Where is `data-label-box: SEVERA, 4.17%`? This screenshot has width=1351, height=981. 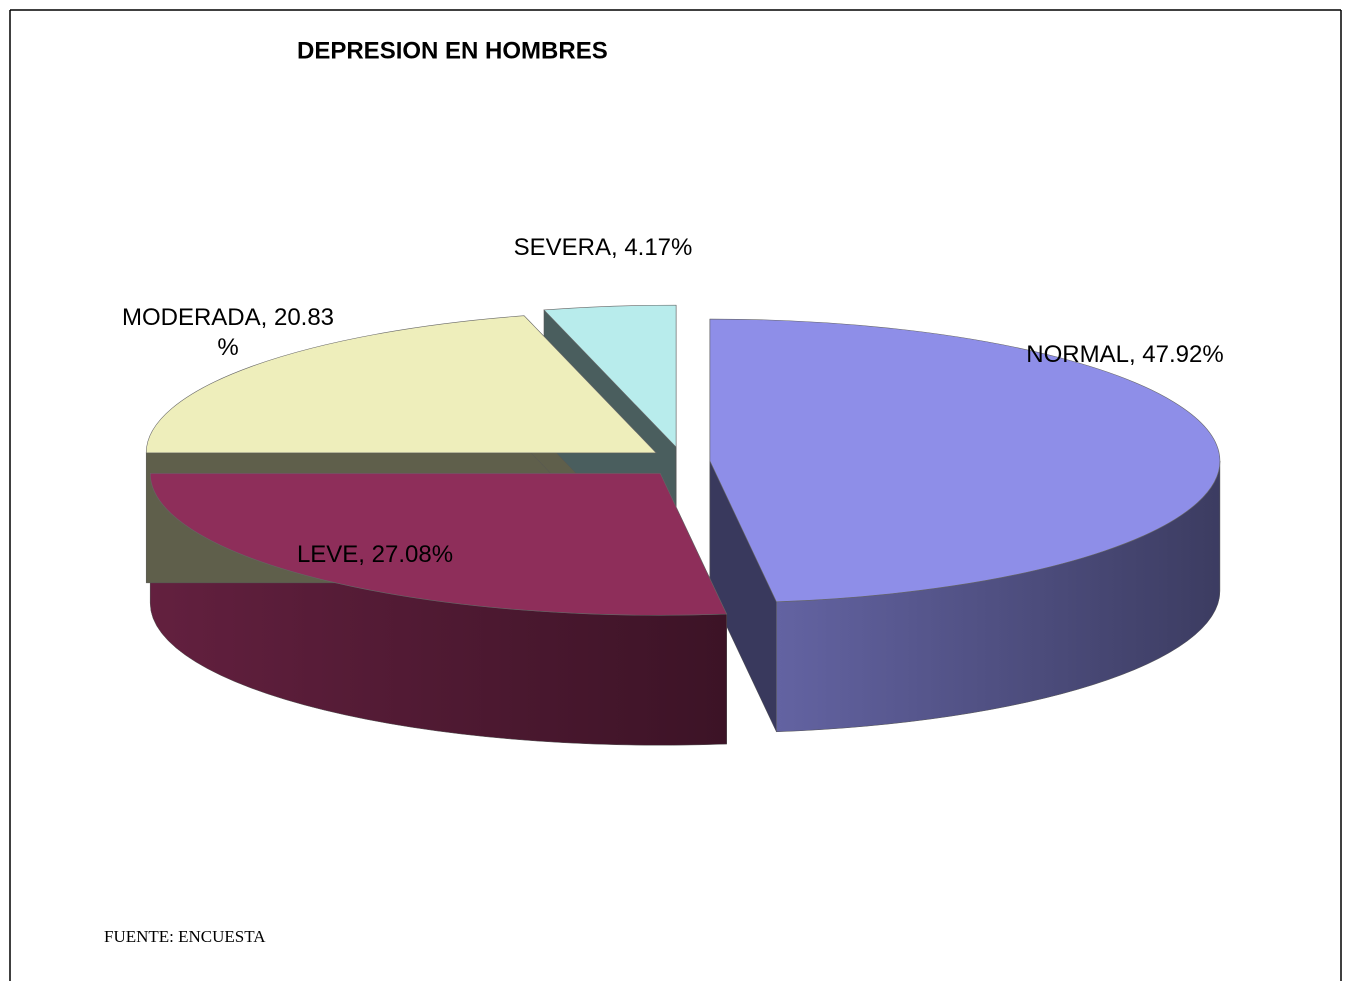 data-label-box: SEVERA, 4.17% is located at coordinates (603, 247).